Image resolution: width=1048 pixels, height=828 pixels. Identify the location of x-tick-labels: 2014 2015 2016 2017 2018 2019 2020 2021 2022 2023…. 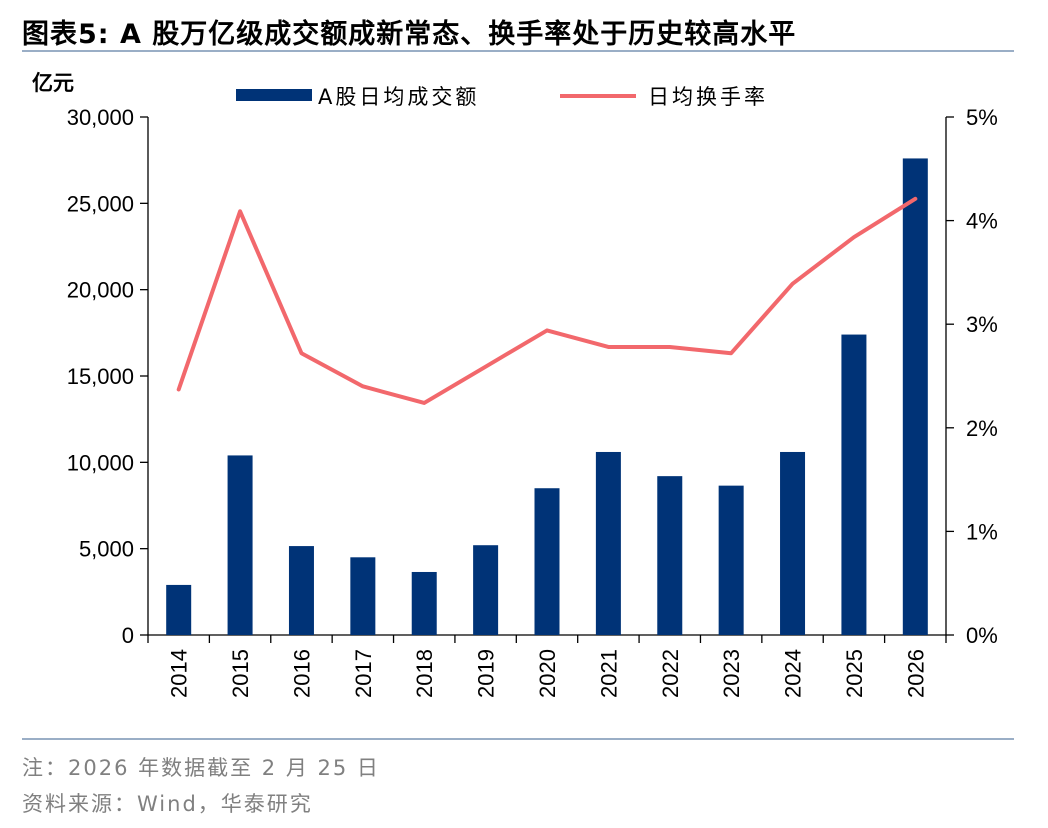
(548, 673).